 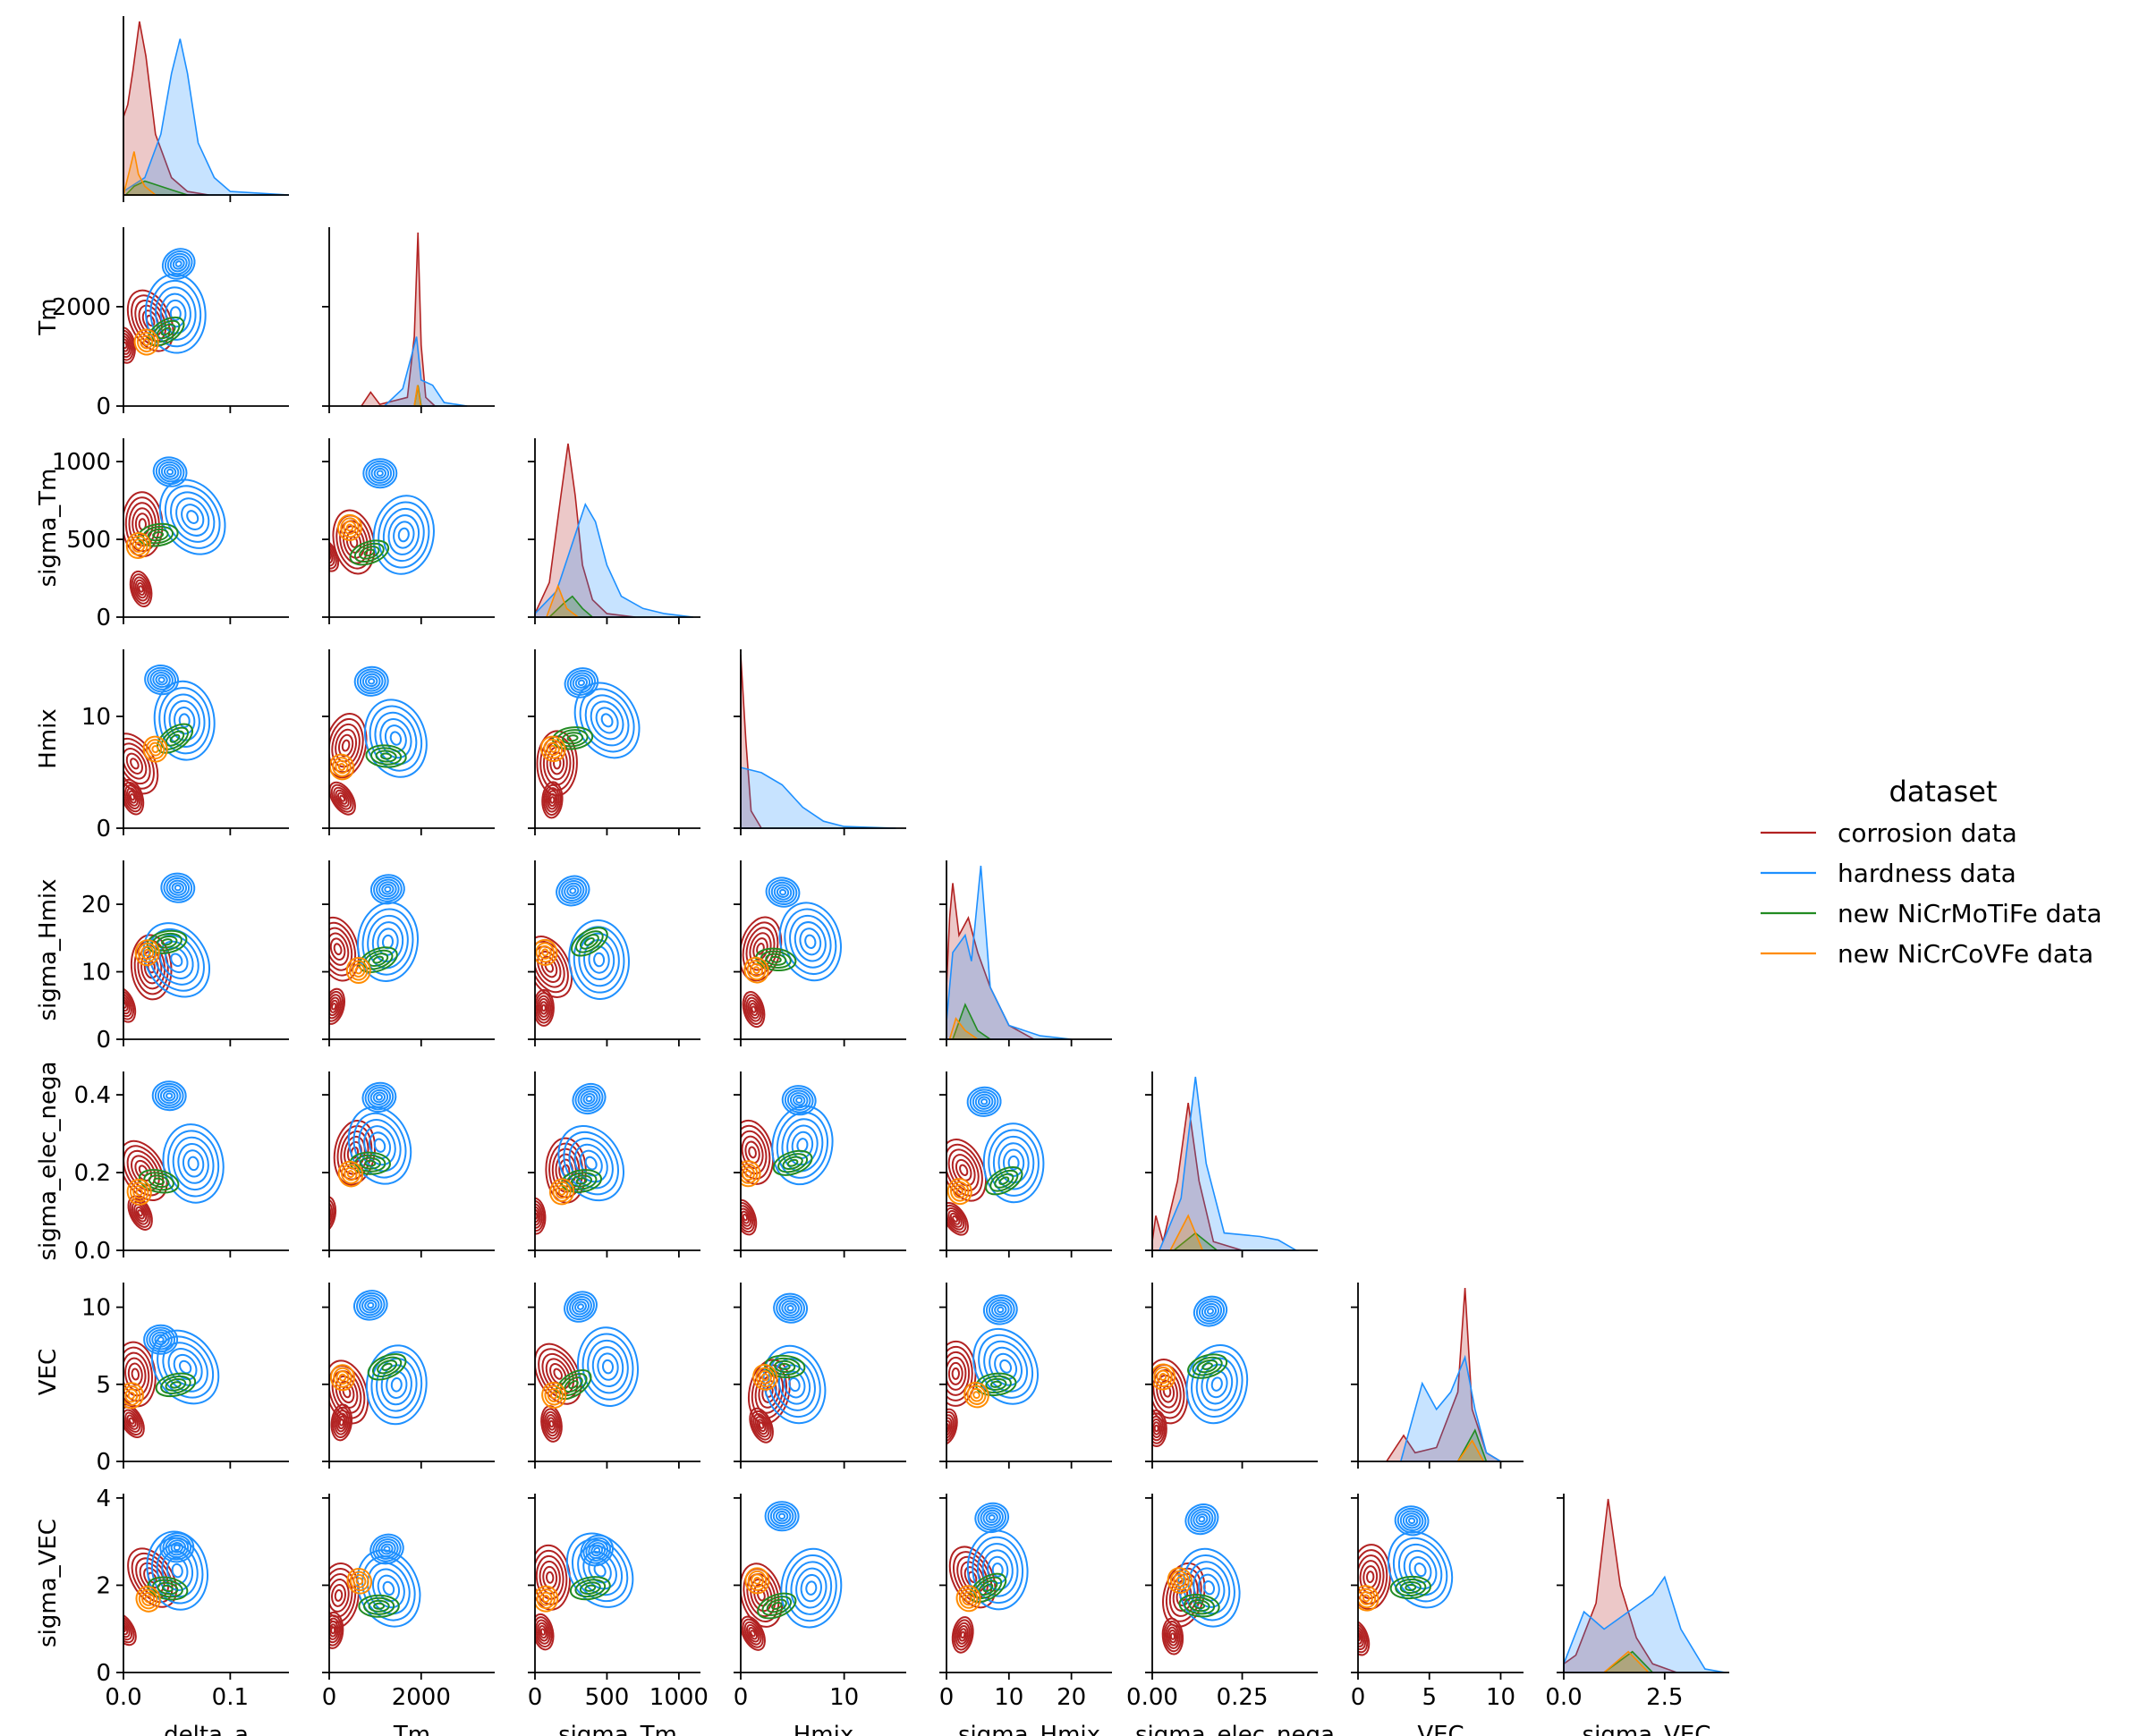 What do you see at coordinates (375, 1591) in the screenshot?
I see `panel-tm-vs-sigma-vec` at bounding box center [375, 1591].